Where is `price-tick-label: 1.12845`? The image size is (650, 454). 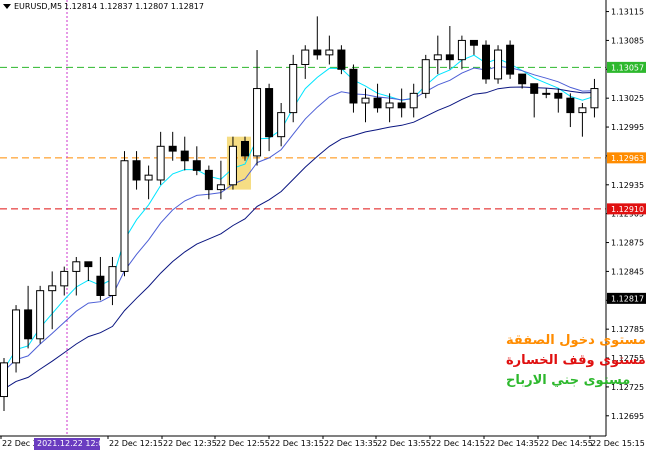
price-tick-label: 1.12845 is located at coordinates (627, 271).